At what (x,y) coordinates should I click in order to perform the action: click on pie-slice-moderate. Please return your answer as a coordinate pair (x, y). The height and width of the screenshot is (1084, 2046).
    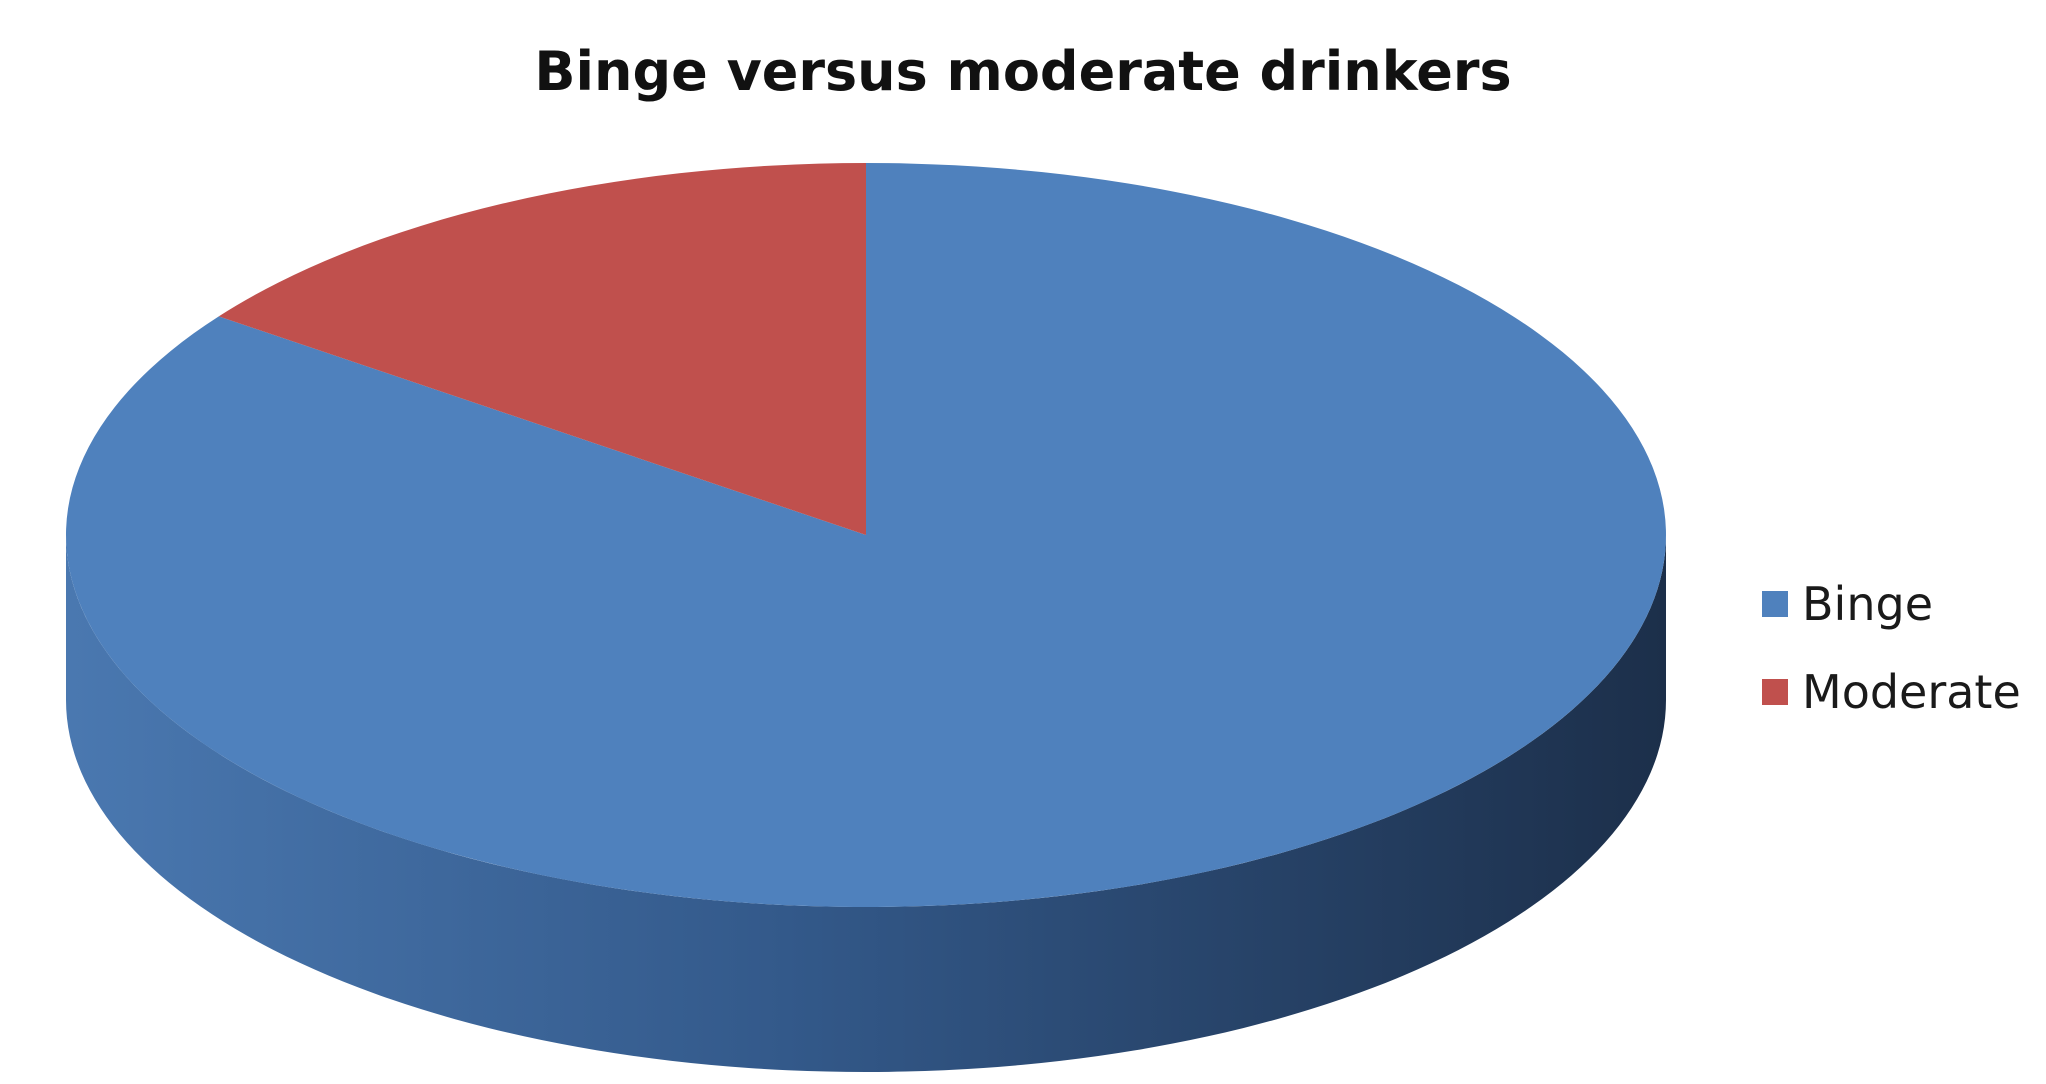
    Looking at the image, I should click on (542, 349).